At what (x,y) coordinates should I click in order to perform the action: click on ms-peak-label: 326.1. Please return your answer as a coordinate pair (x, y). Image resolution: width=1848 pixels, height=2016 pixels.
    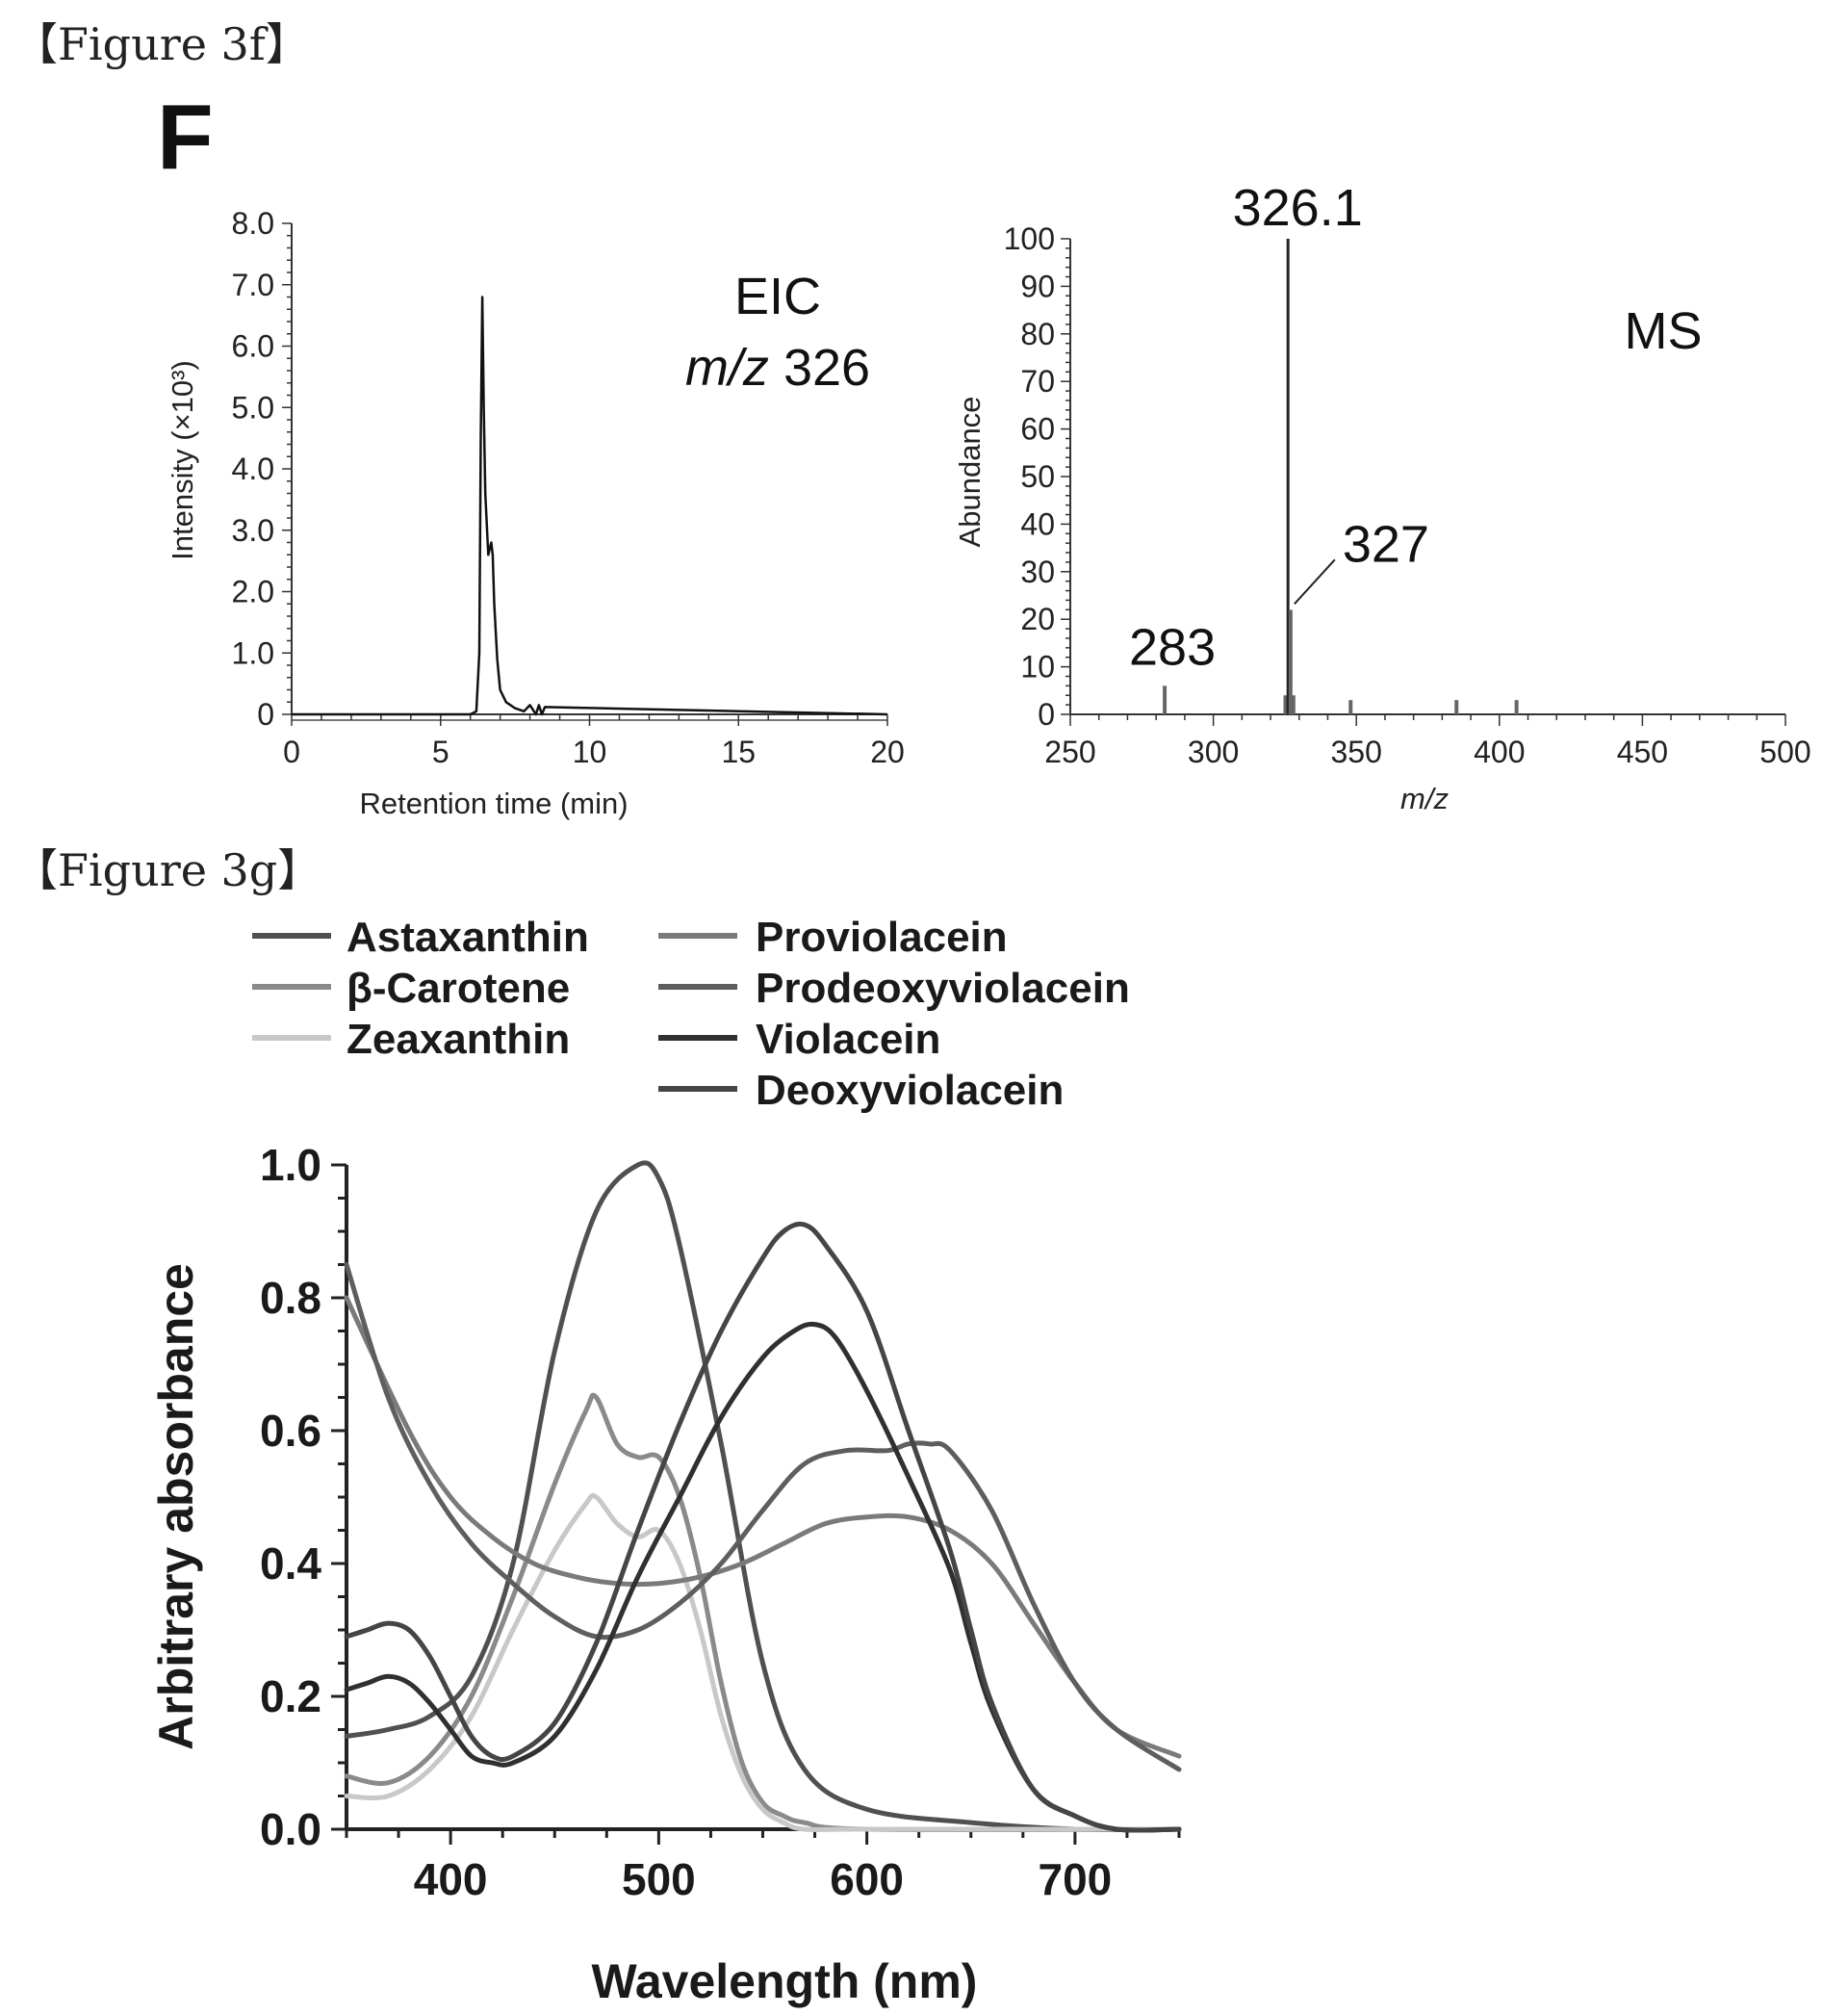
    Looking at the image, I should click on (1298, 208).